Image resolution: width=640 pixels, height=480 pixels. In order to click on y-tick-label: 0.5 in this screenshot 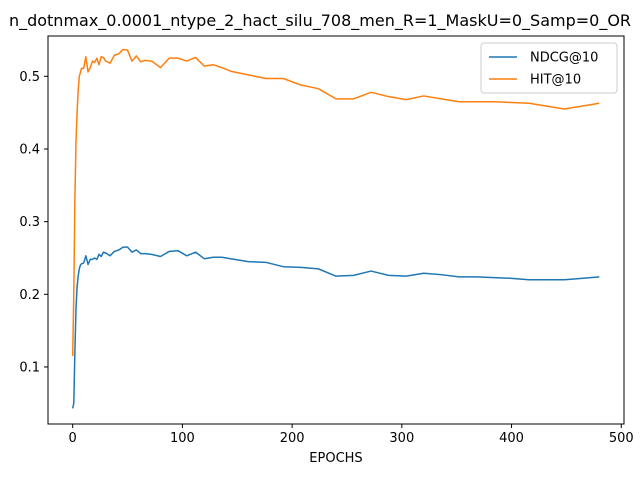, I will do `click(29, 77)`.